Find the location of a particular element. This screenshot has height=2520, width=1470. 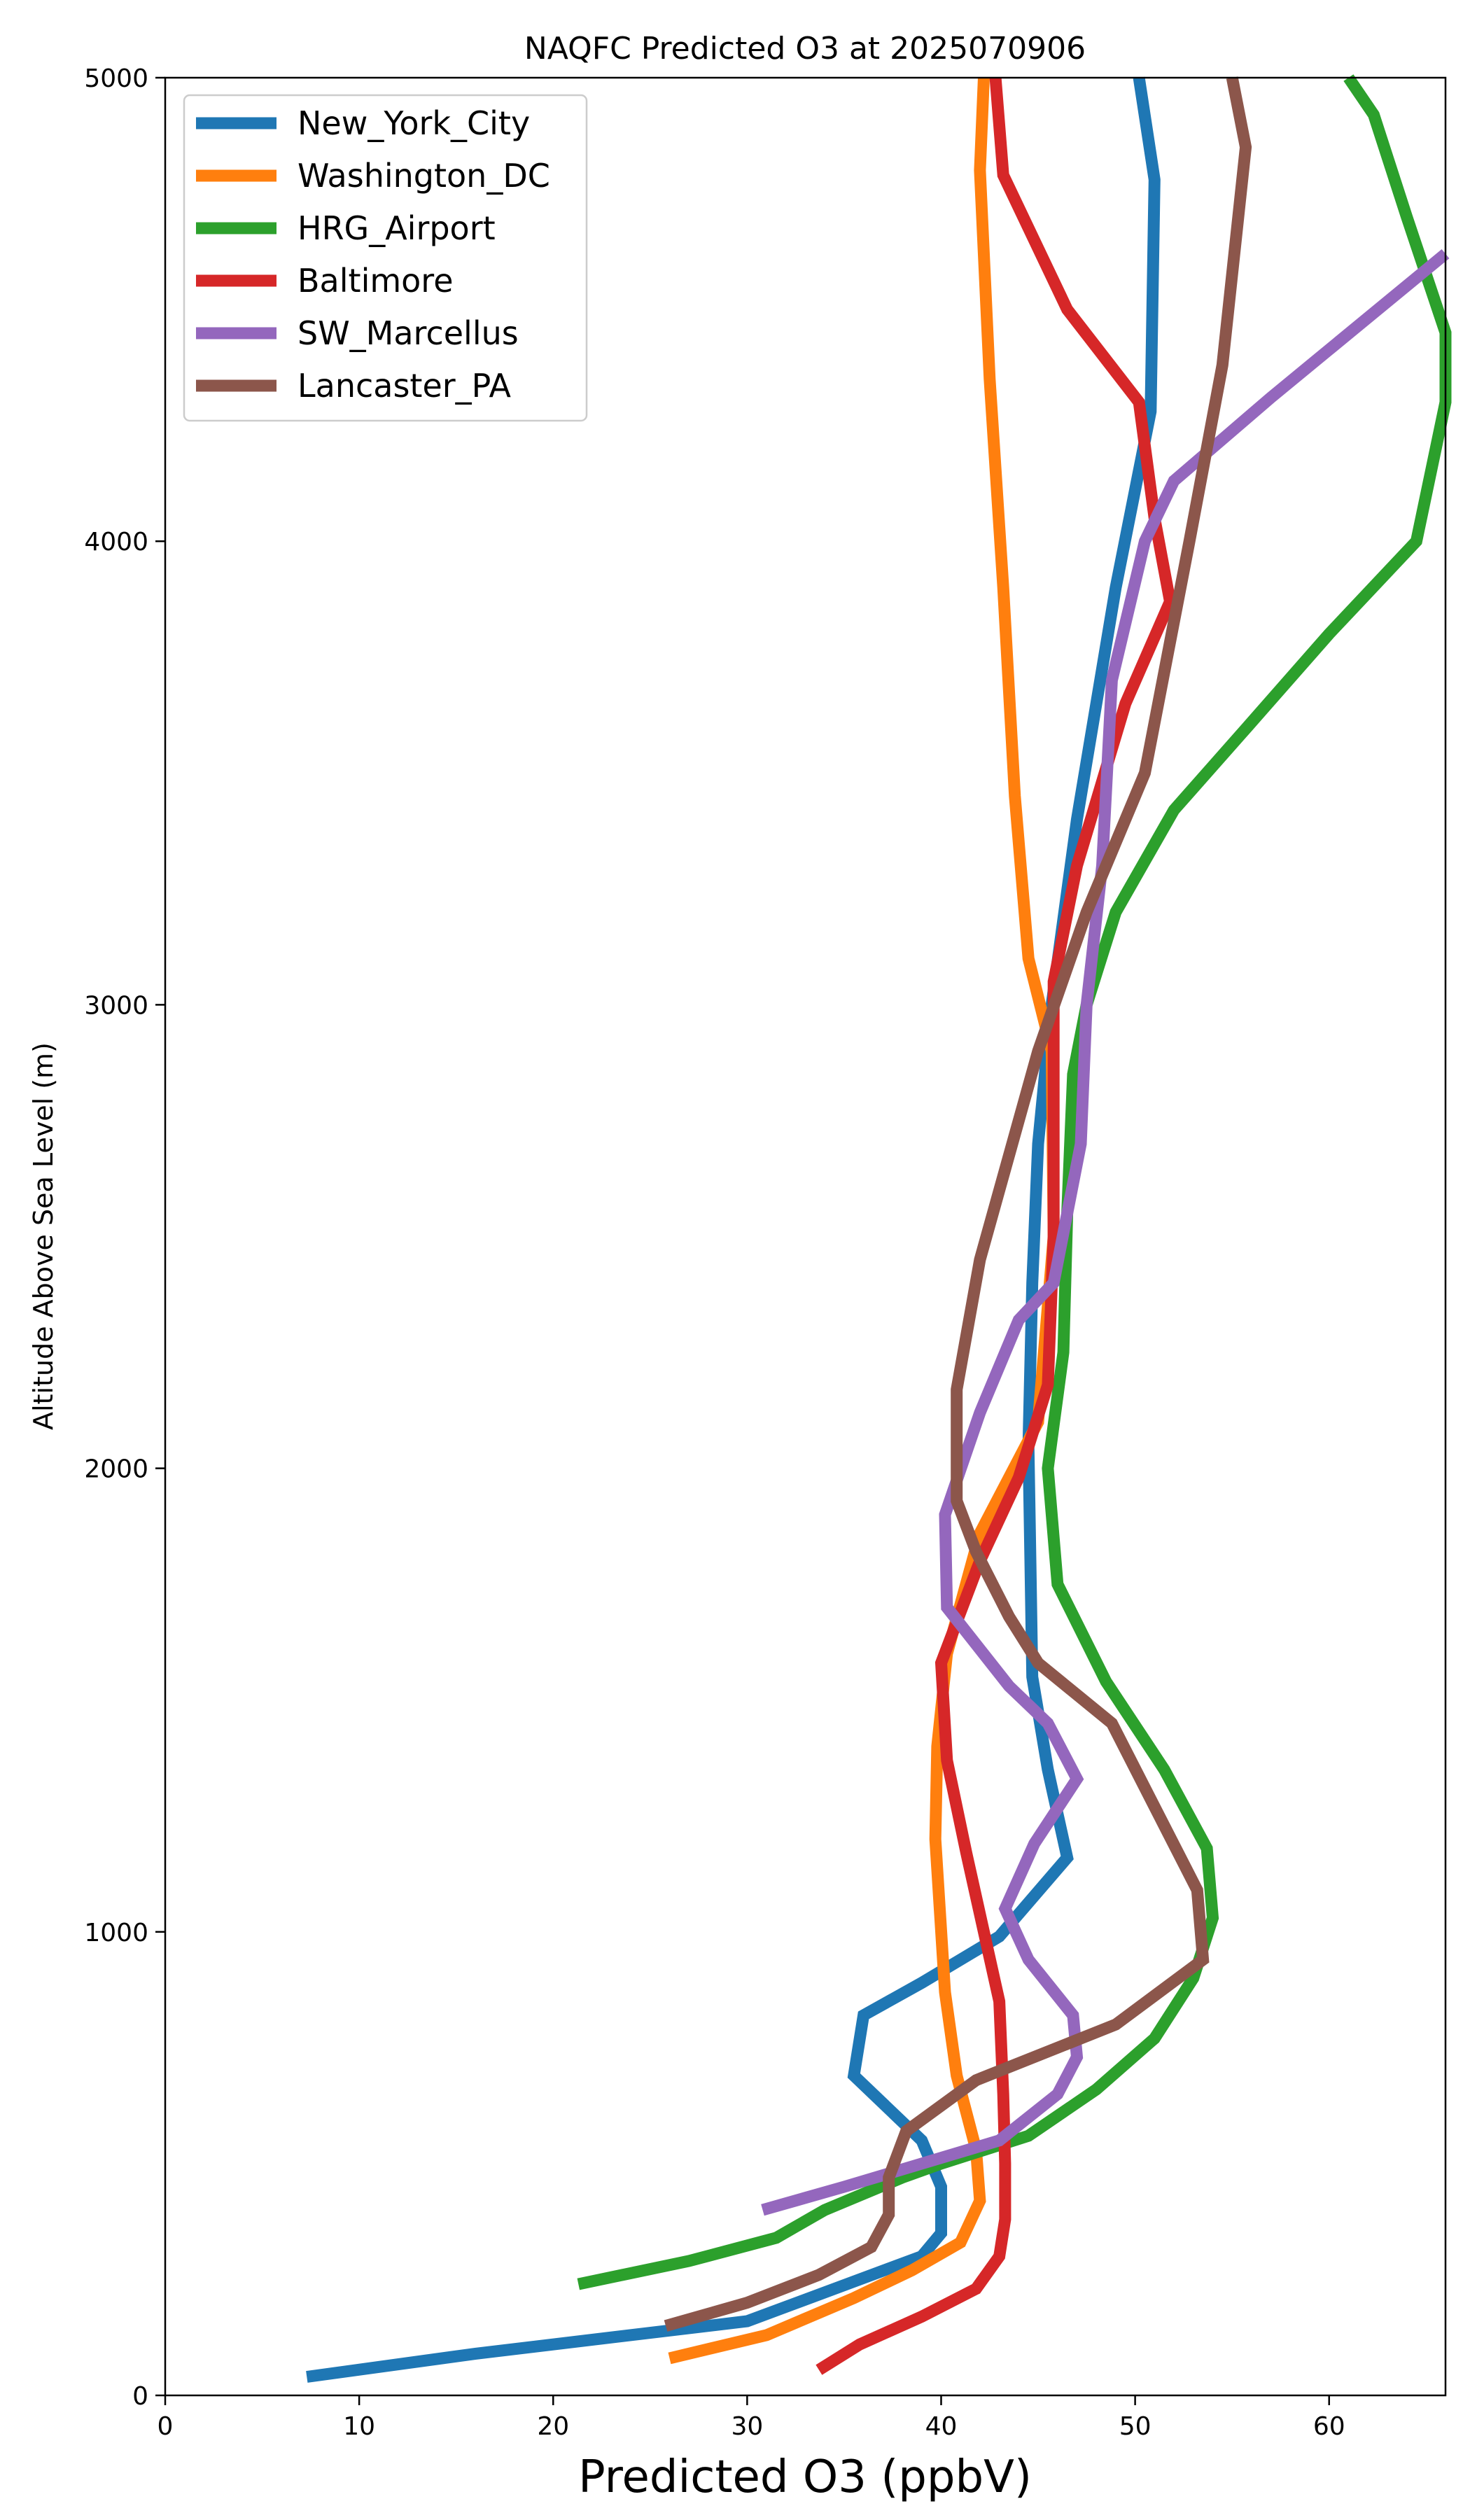

y-tick-label: 4000 is located at coordinates (116, 542).